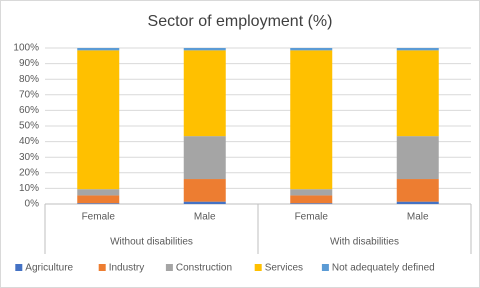 The image size is (480, 288). Describe the element at coordinates (127, 268) in the screenshot. I see `legend-label: Industry` at that location.